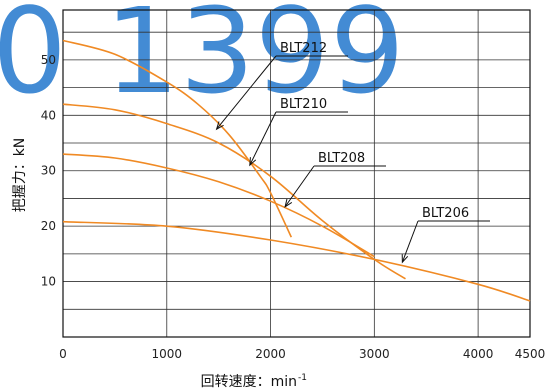 Image resolution: width=547 pixels, height=391 pixels. What do you see at coordinates (48, 60) in the screenshot?
I see `y-tick-label: 50` at bounding box center [48, 60].